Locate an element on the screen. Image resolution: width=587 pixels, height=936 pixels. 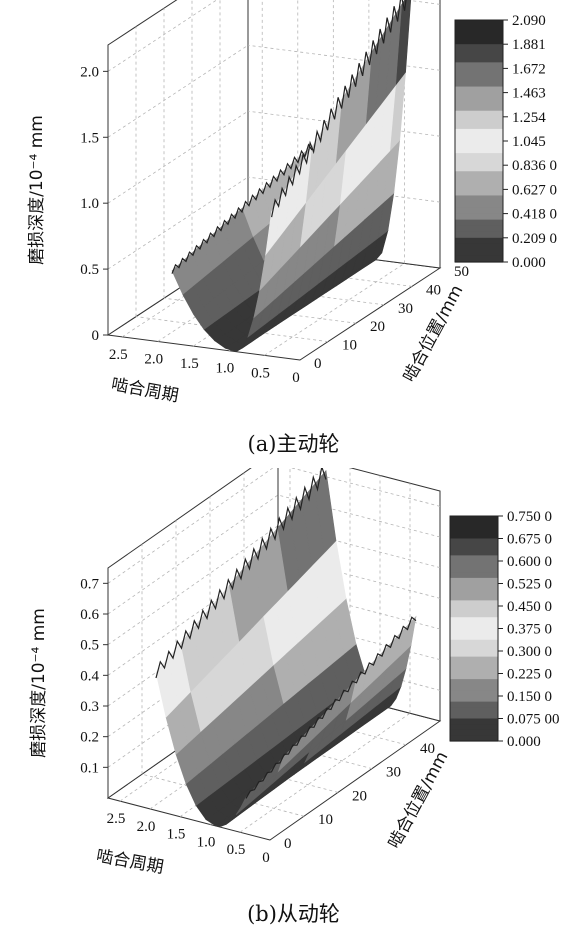
z-tick-label: 0.1 is located at coordinates (89, 768).